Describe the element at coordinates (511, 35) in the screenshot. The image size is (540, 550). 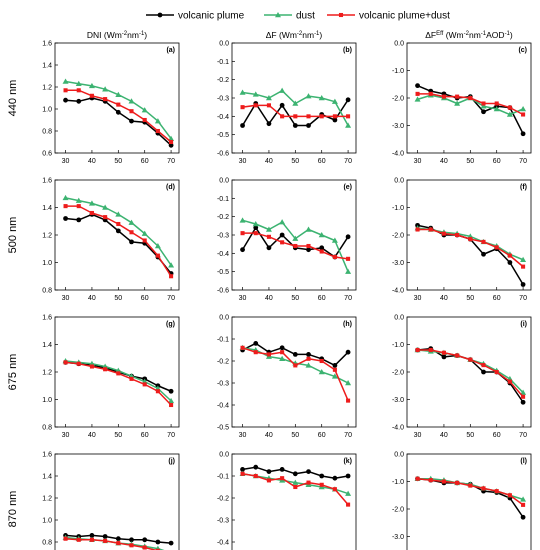
I see `column-title-2-end: )` at that location.